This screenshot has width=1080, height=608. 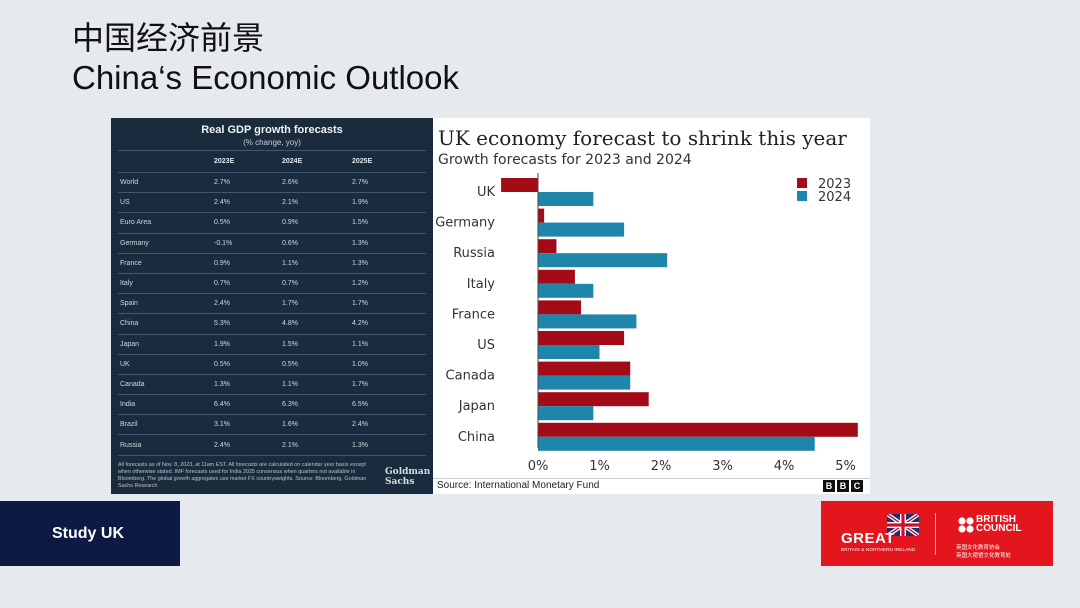 I want to click on table-row-country: France, so click(x=166, y=263).